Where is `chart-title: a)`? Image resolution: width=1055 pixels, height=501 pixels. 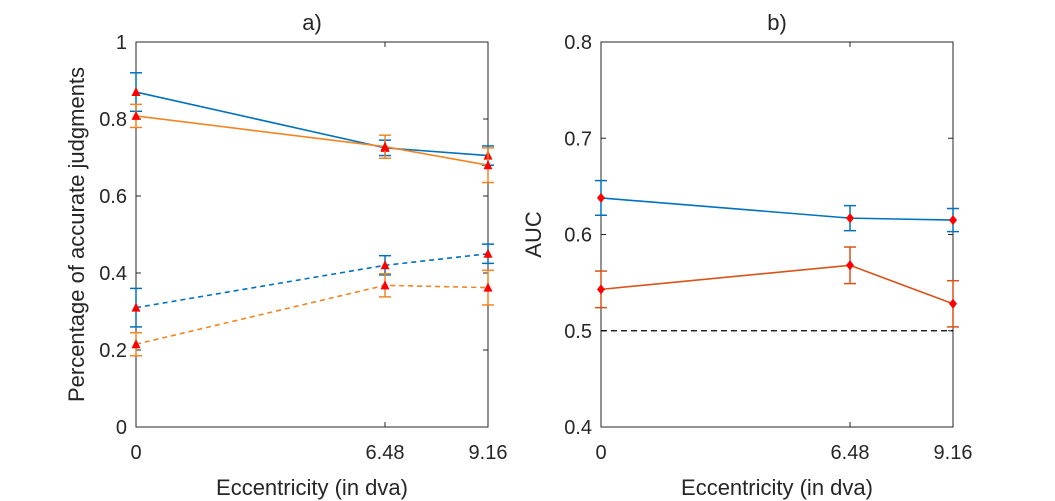
chart-title: a) is located at coordinates (312, 22).